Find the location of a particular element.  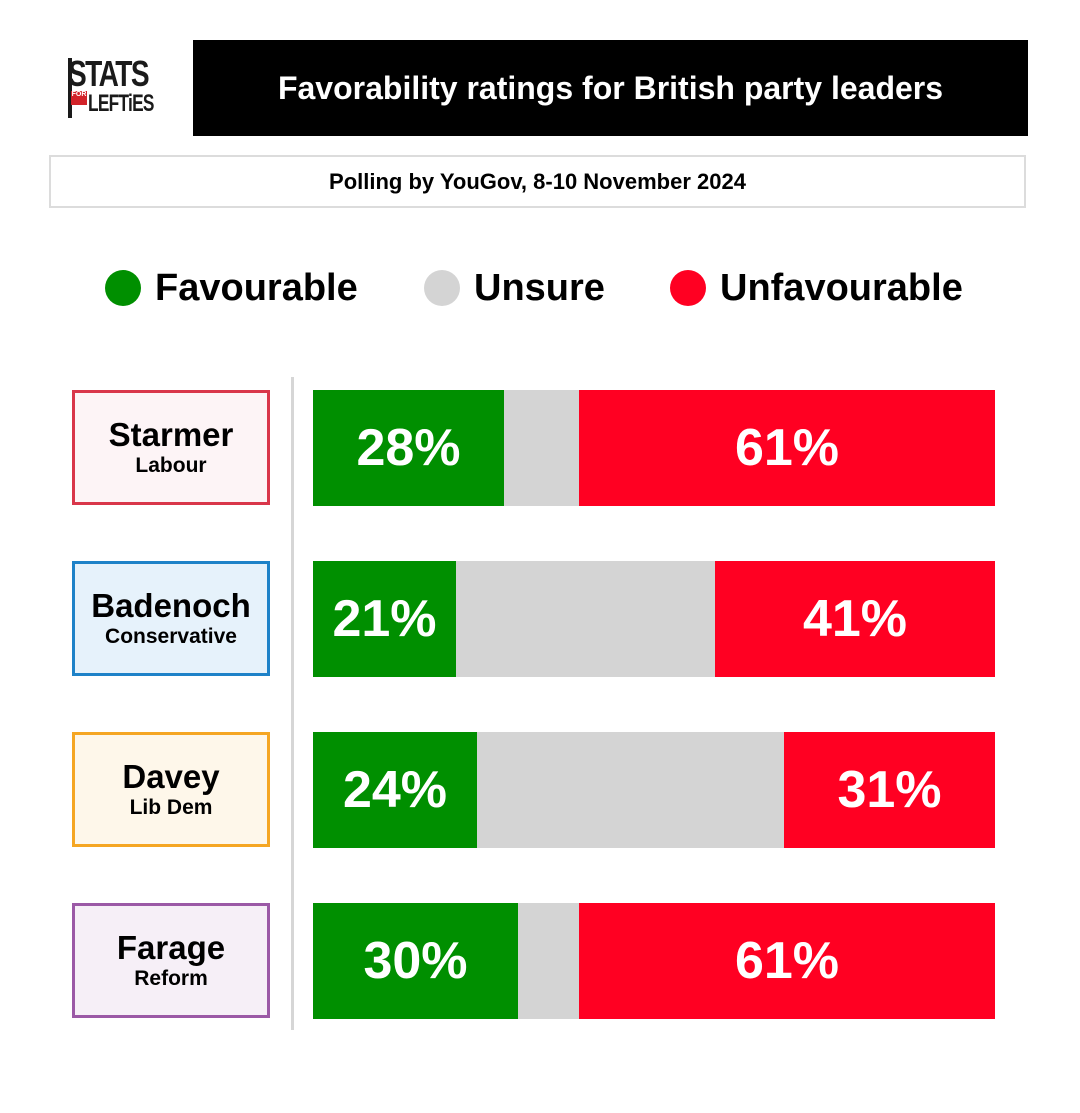

bar-row-davey: 24% 31% is located at coordinates (654, 790).